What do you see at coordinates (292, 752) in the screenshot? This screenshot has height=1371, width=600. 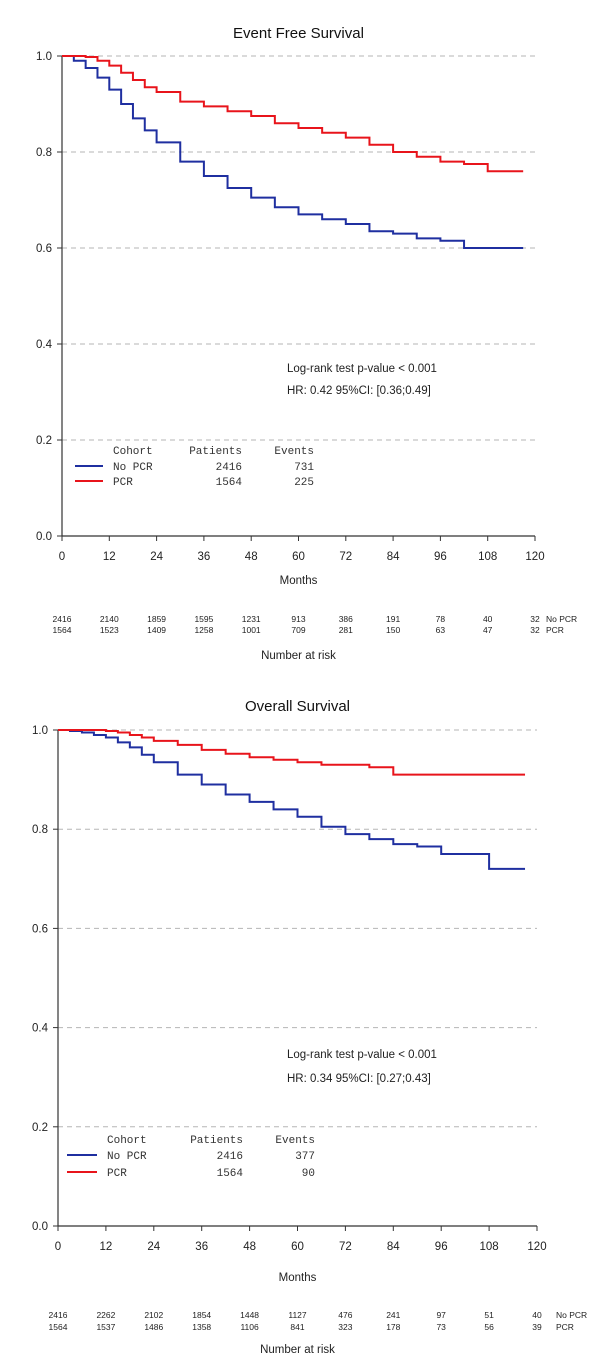 I see `series-line-pcr` at bounding box center [292, 752].